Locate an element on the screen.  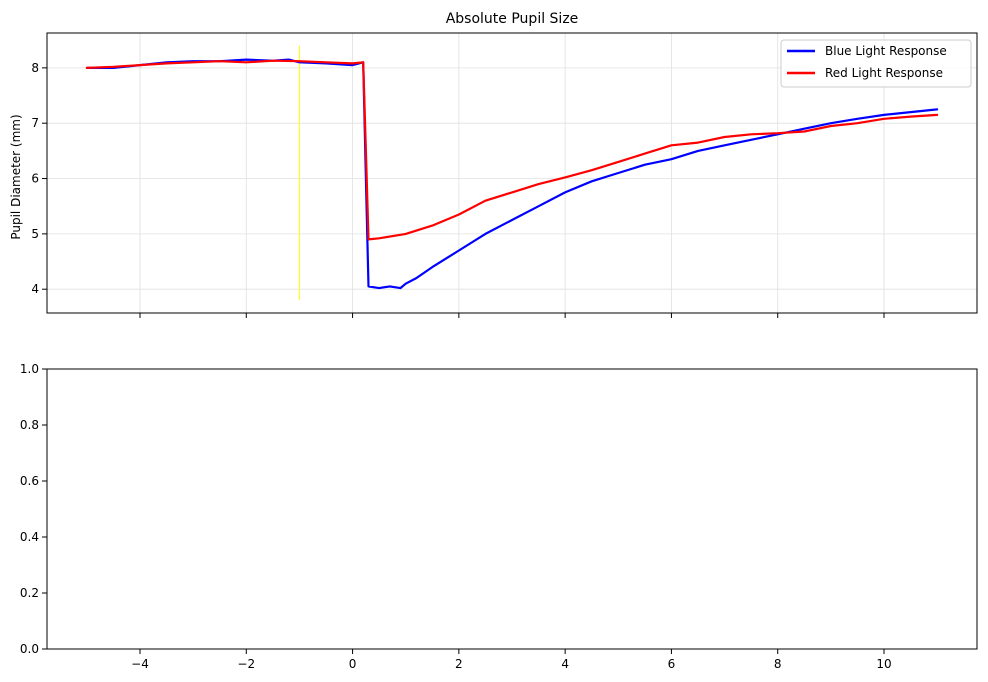
top-y-ticks: 4 5 6 7 8 is located at coordinates (39, 178).